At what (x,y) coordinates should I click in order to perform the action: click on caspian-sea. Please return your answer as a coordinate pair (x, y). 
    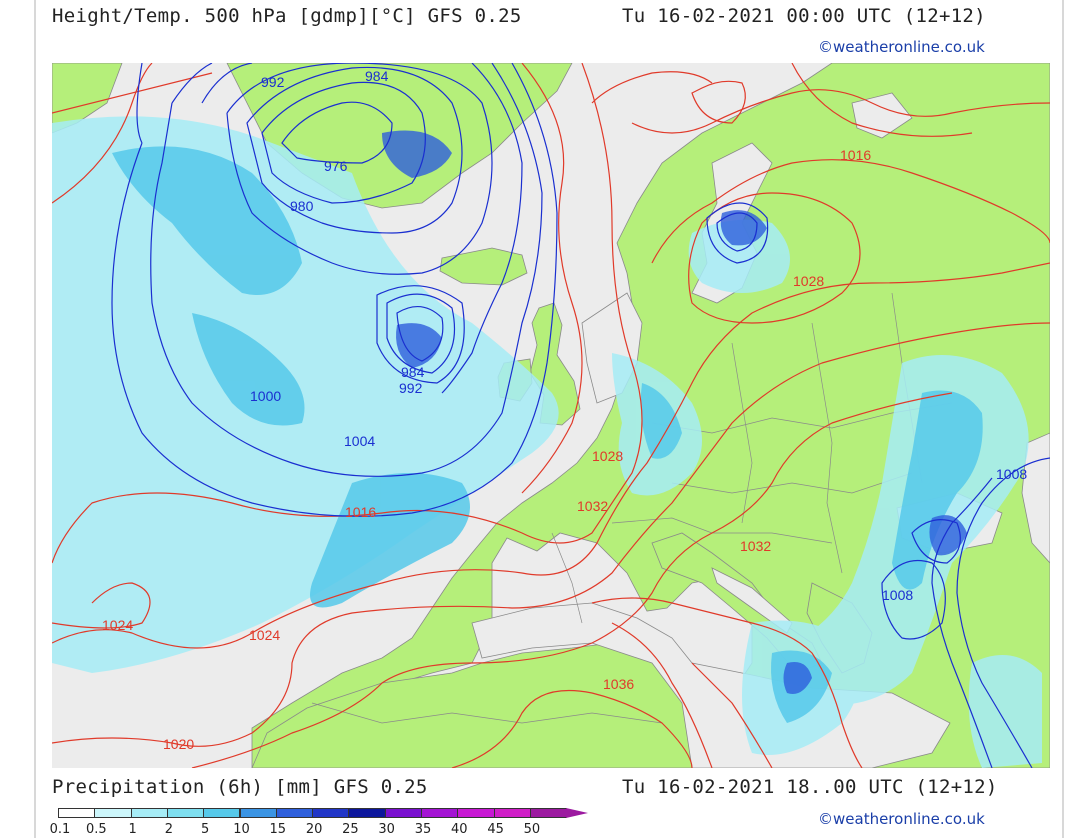
    Looking at the image, I should click on (1035, 498).